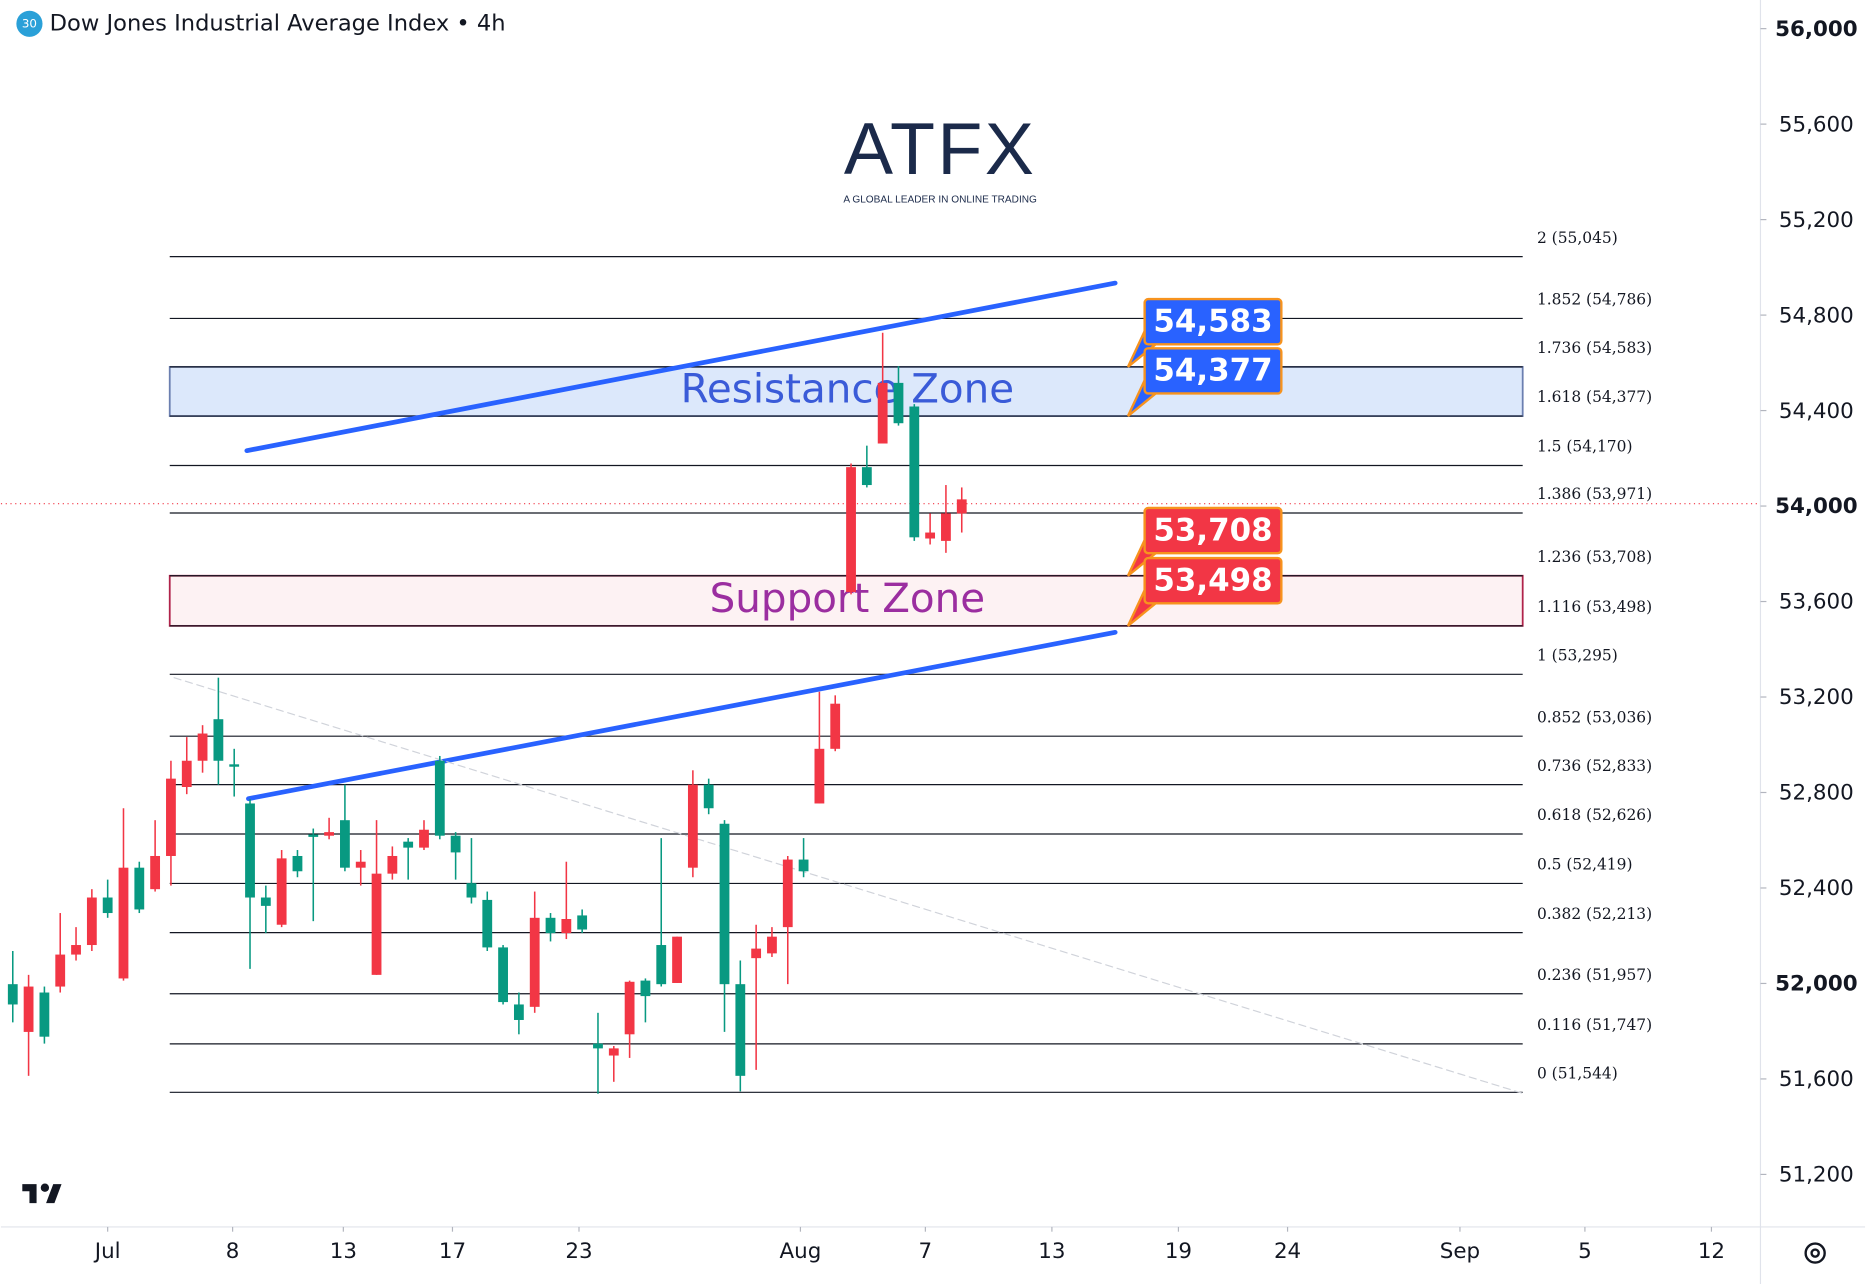  I want to click on x-tick-label: 5, so click(1585, 1251).